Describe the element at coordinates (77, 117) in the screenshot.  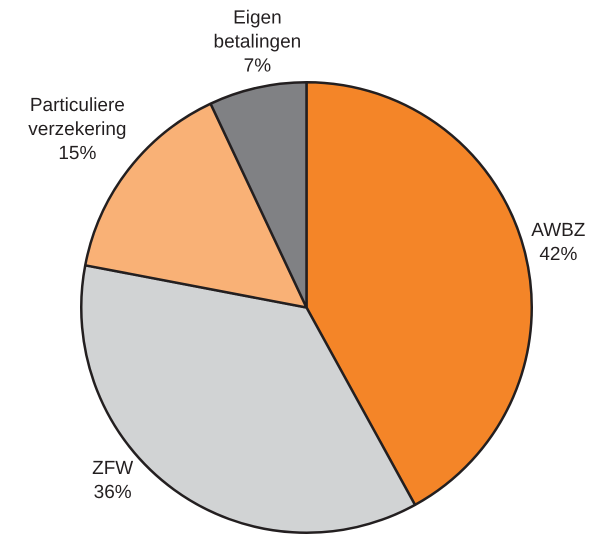
I see `slice-label: Particuliere verzekering` at that location.